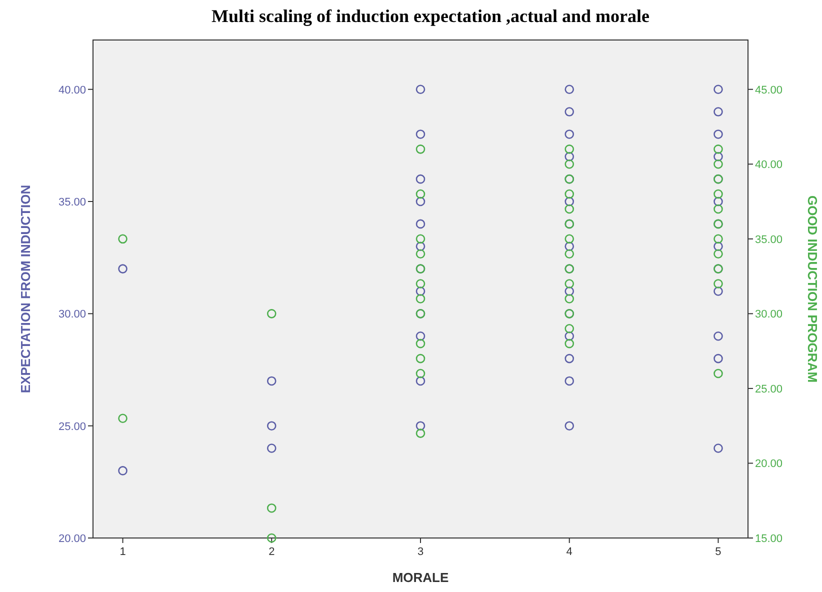 The height and width of the screenshot is (592, 822). What do you see at coordinates (72, 90) in the screenshot?
I see `y-tick-label: 40.00` at bounding box center [72, 90].